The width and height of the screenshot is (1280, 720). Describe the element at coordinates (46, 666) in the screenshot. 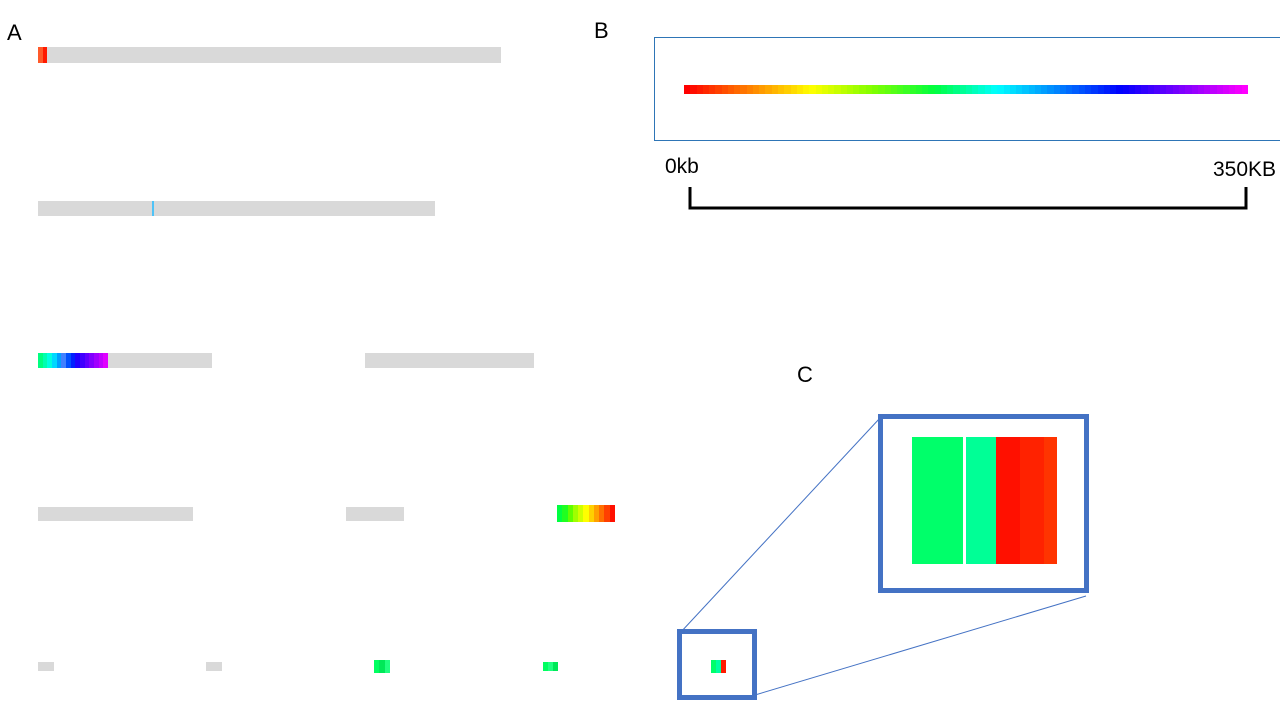

I see `track-row-5a` at that location.